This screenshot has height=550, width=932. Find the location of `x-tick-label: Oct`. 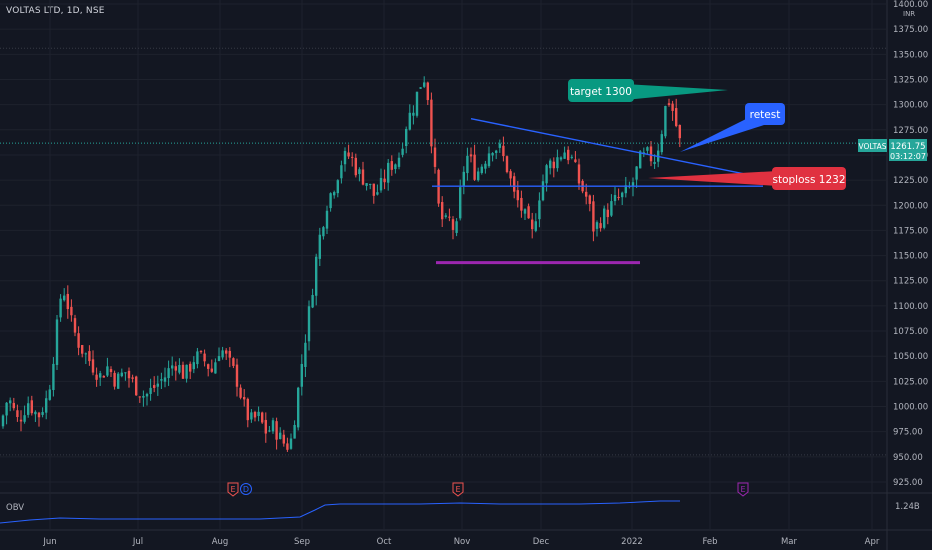

x-tick-label: Oct is located at coordinates (384, 542).